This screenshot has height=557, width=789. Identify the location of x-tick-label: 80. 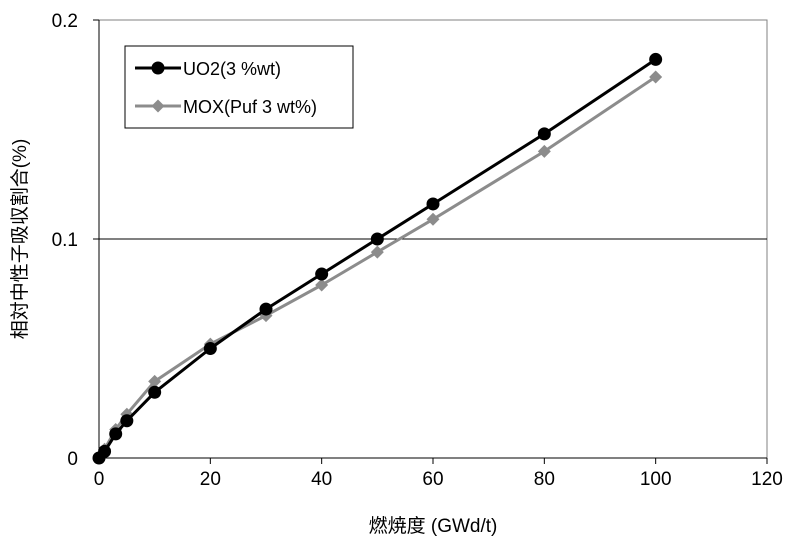
(544, 479).